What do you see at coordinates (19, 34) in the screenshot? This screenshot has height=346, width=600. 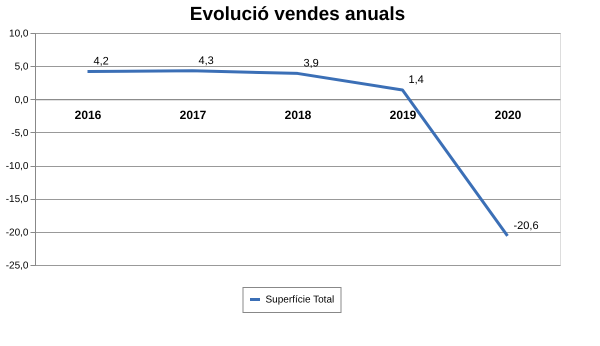 I see `y-tick-label: 10,0` at bounding box center [19, 34].